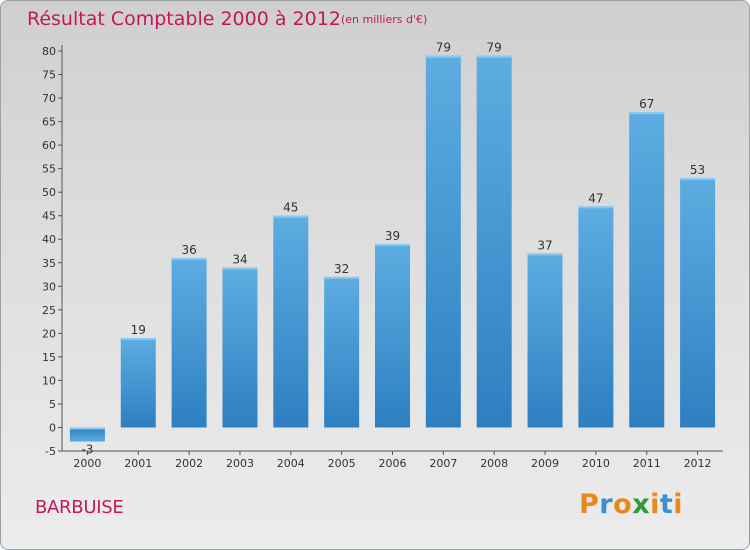  What do you see at coordinates (623, 504) in the screenshot?
I see `logo-letter: o` at bounding box center [623, 504].